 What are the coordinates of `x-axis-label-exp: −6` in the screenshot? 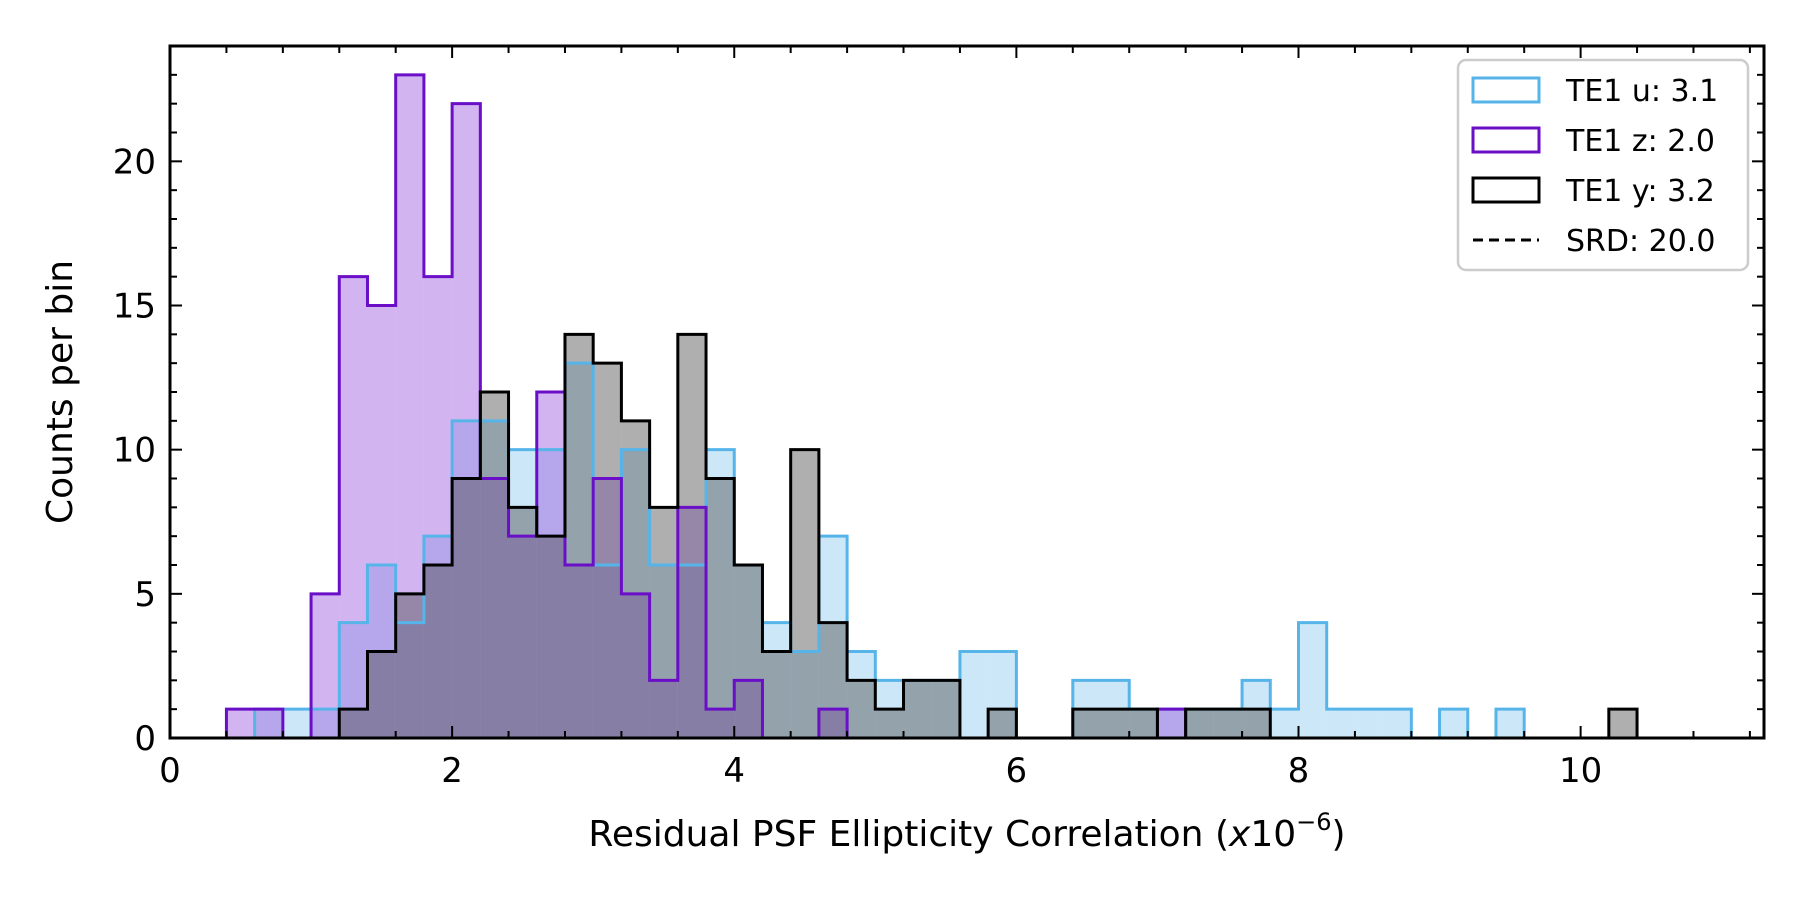 It's located at (1313, 822).